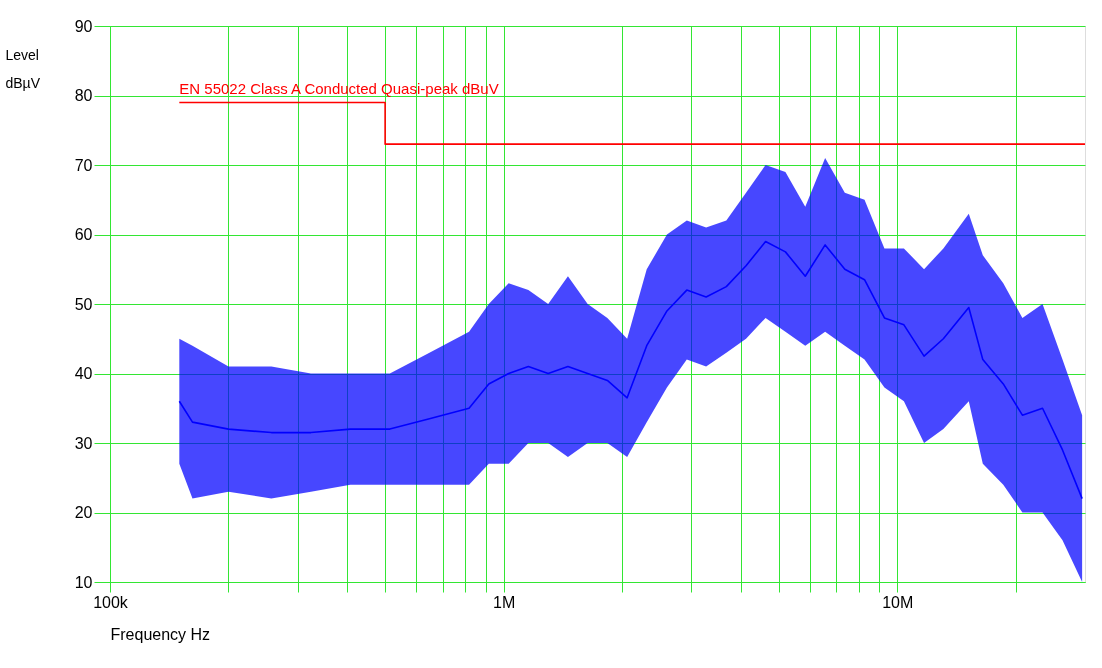  I want to click on y-tick-label: 70, so click(83, 165).